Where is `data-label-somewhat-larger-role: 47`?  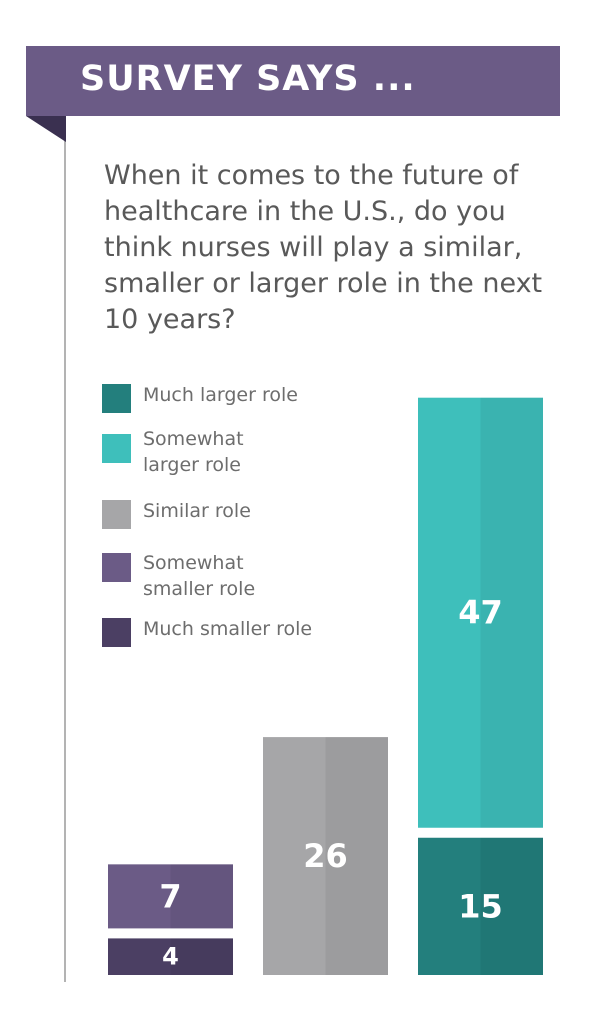
data-label-somewhat-larger-role: 47 is located at coordinates (480, 613).